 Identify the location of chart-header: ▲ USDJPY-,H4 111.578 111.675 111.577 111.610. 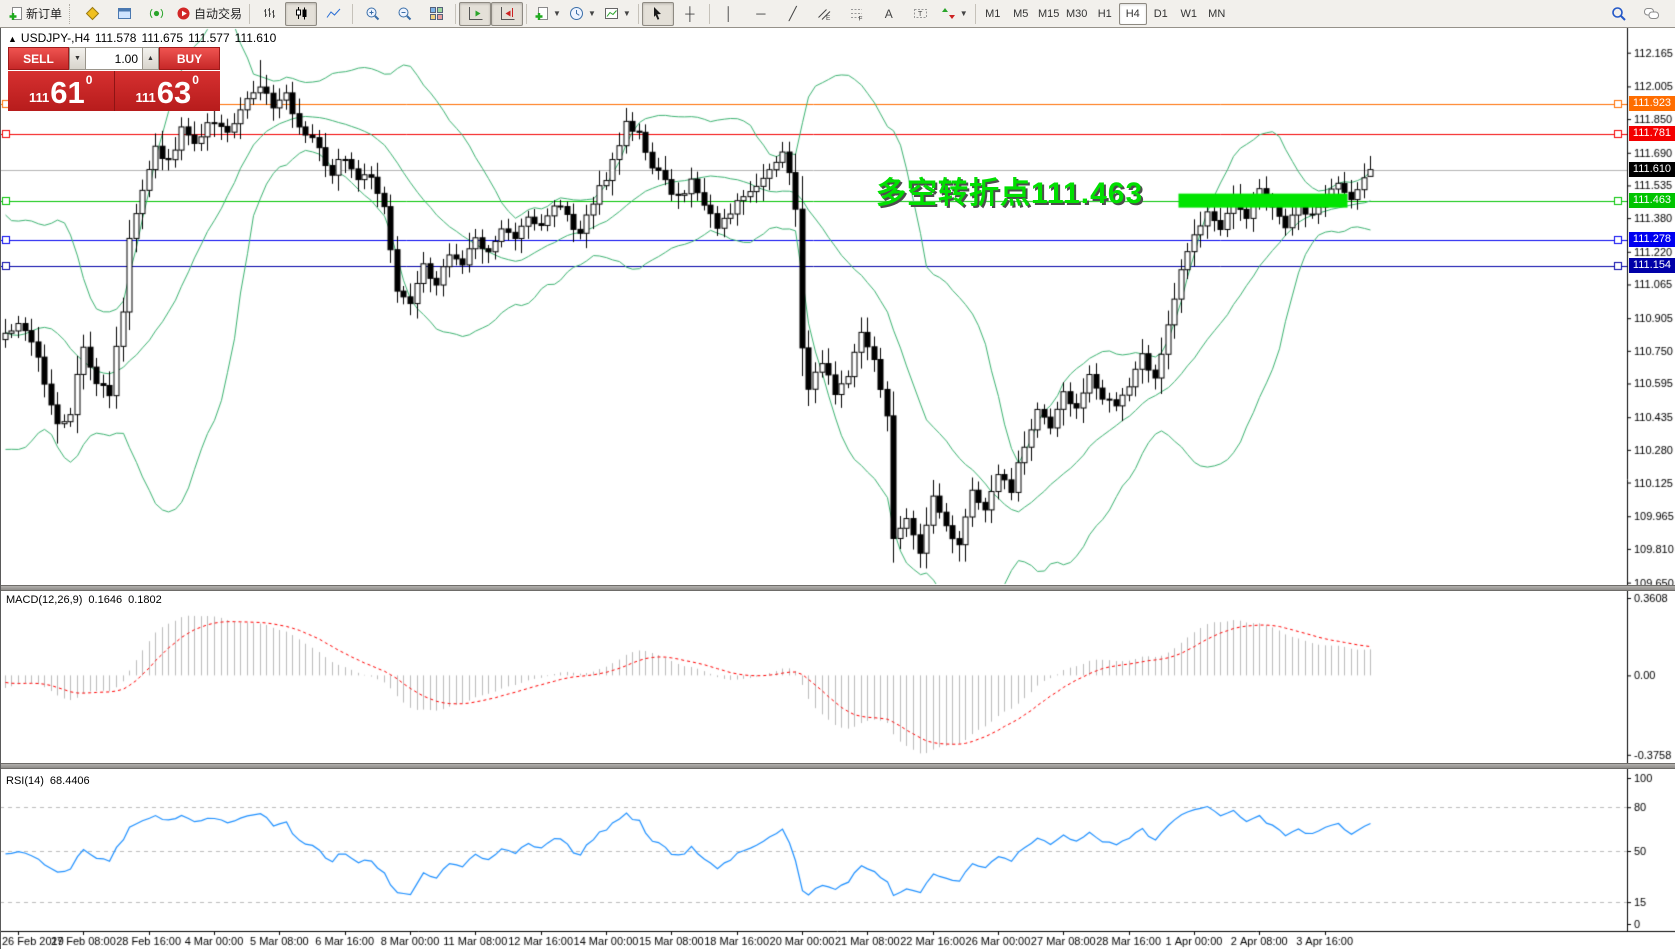
(144, 38).